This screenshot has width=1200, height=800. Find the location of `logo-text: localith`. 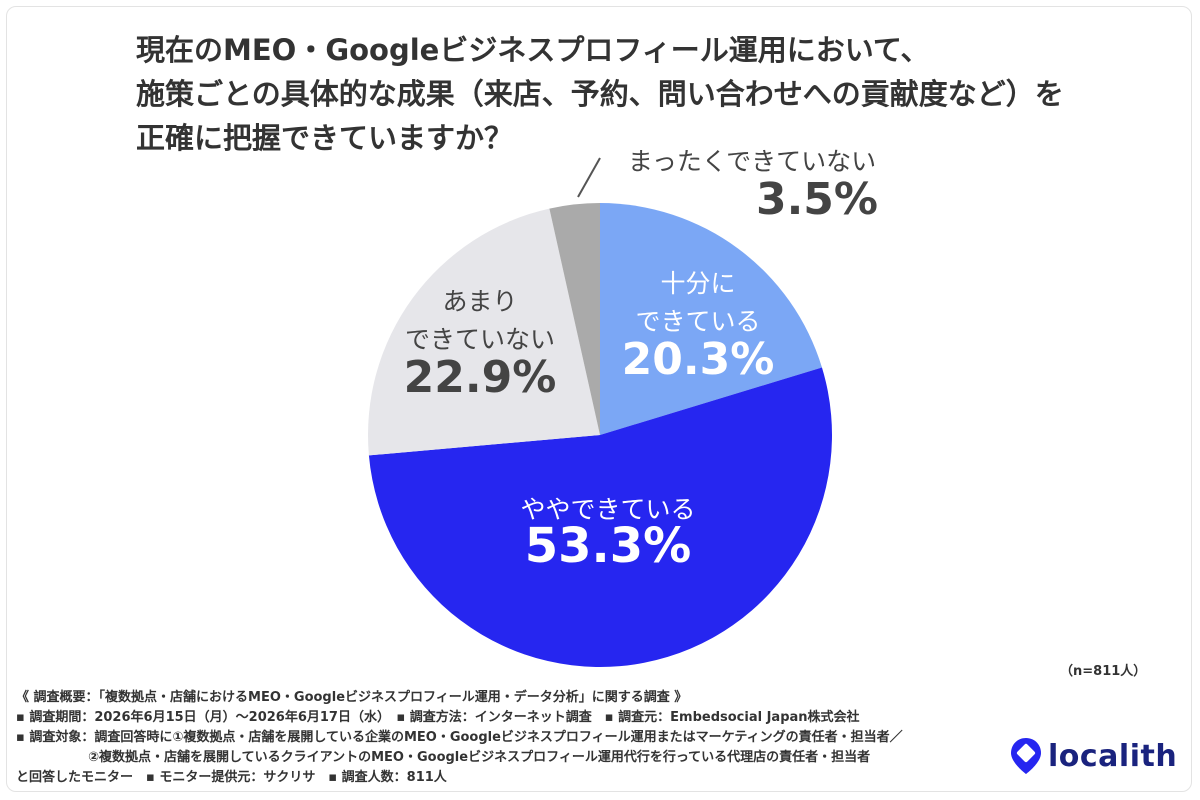

logo-text: localith is located at coordinates (1113, 756).